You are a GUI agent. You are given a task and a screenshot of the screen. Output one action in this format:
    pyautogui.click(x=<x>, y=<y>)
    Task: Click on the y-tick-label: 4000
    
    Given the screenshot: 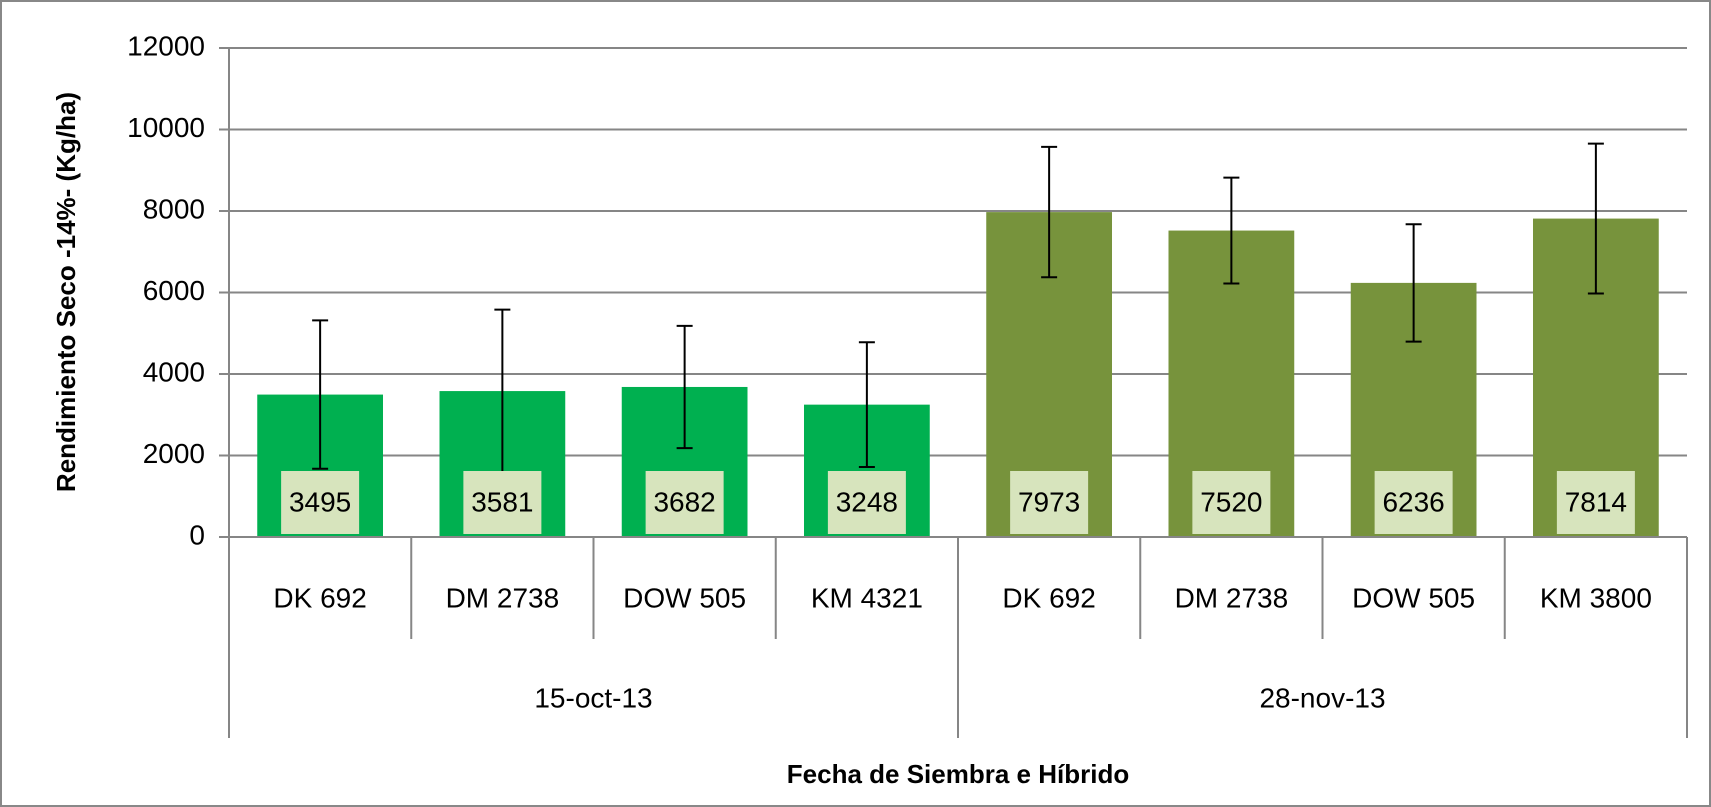 What is the action you would take?
    pyautogui.click(x=174, y=371)
    